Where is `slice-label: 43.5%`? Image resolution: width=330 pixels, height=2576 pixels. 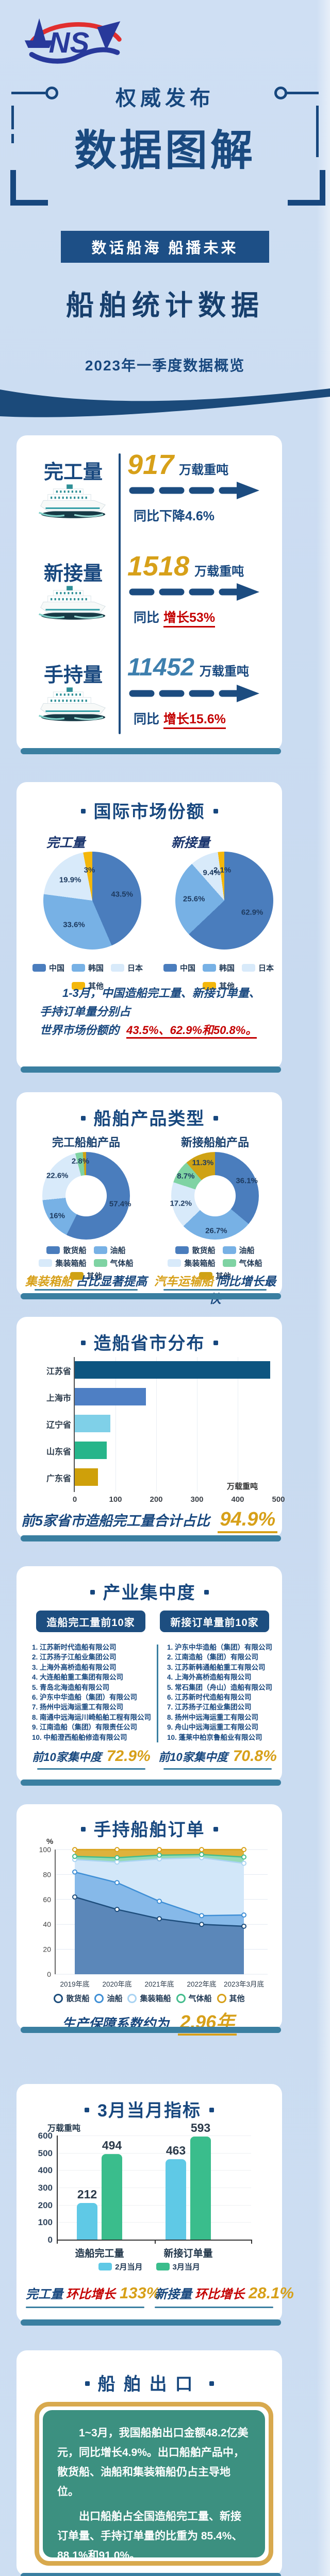 slice-label: 43.5% is located at coordinates (122, 894).